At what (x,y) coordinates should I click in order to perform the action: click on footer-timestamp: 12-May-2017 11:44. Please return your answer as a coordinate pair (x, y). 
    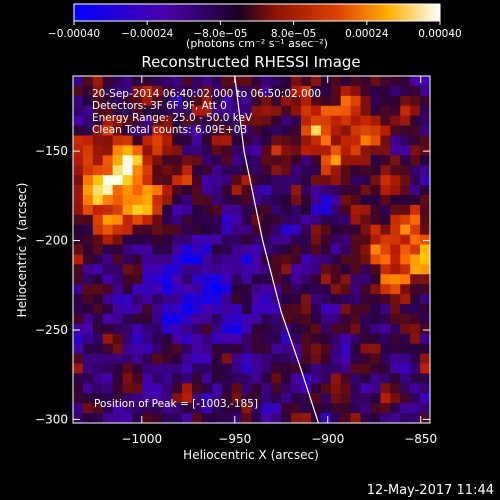
    Looking at the image, I should click on (430, 490).